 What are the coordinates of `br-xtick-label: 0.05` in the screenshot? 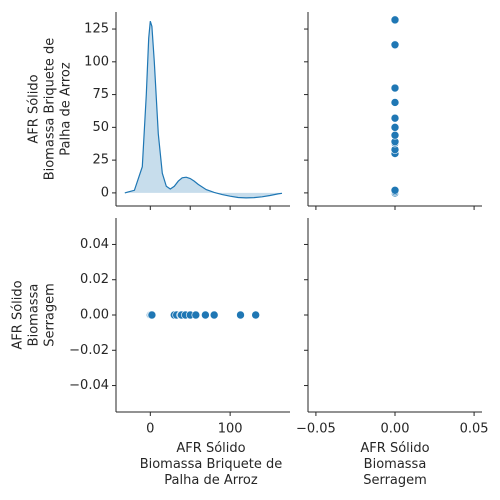 It's located at (474, 429).